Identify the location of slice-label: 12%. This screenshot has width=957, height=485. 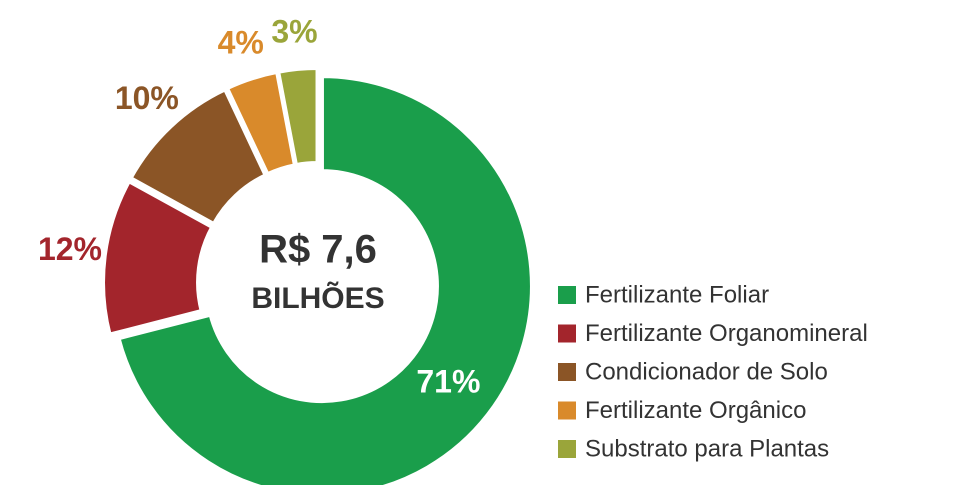
(70, 249).